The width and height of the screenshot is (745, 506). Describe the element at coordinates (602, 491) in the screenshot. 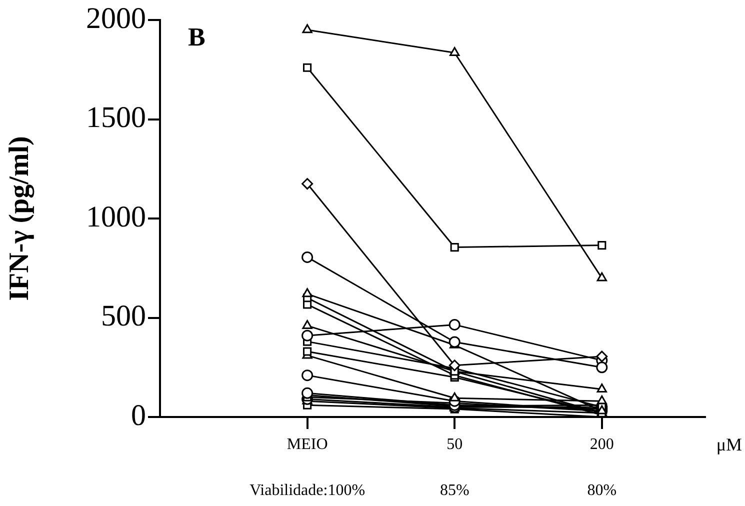

I see `text: 80%` at that location.